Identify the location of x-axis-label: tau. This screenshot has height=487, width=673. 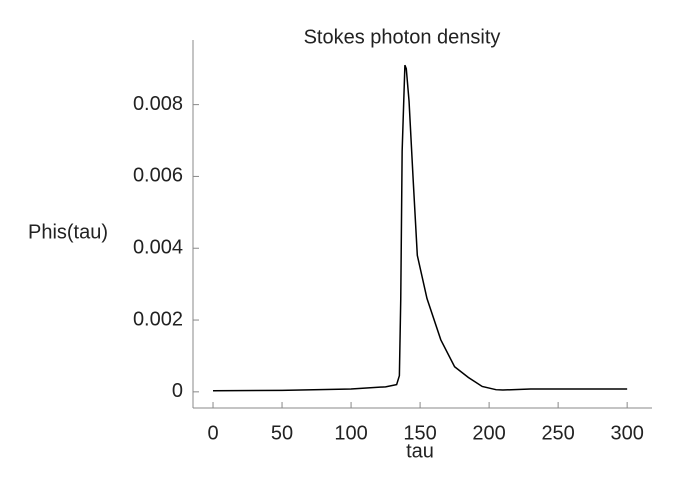
(420, 451).